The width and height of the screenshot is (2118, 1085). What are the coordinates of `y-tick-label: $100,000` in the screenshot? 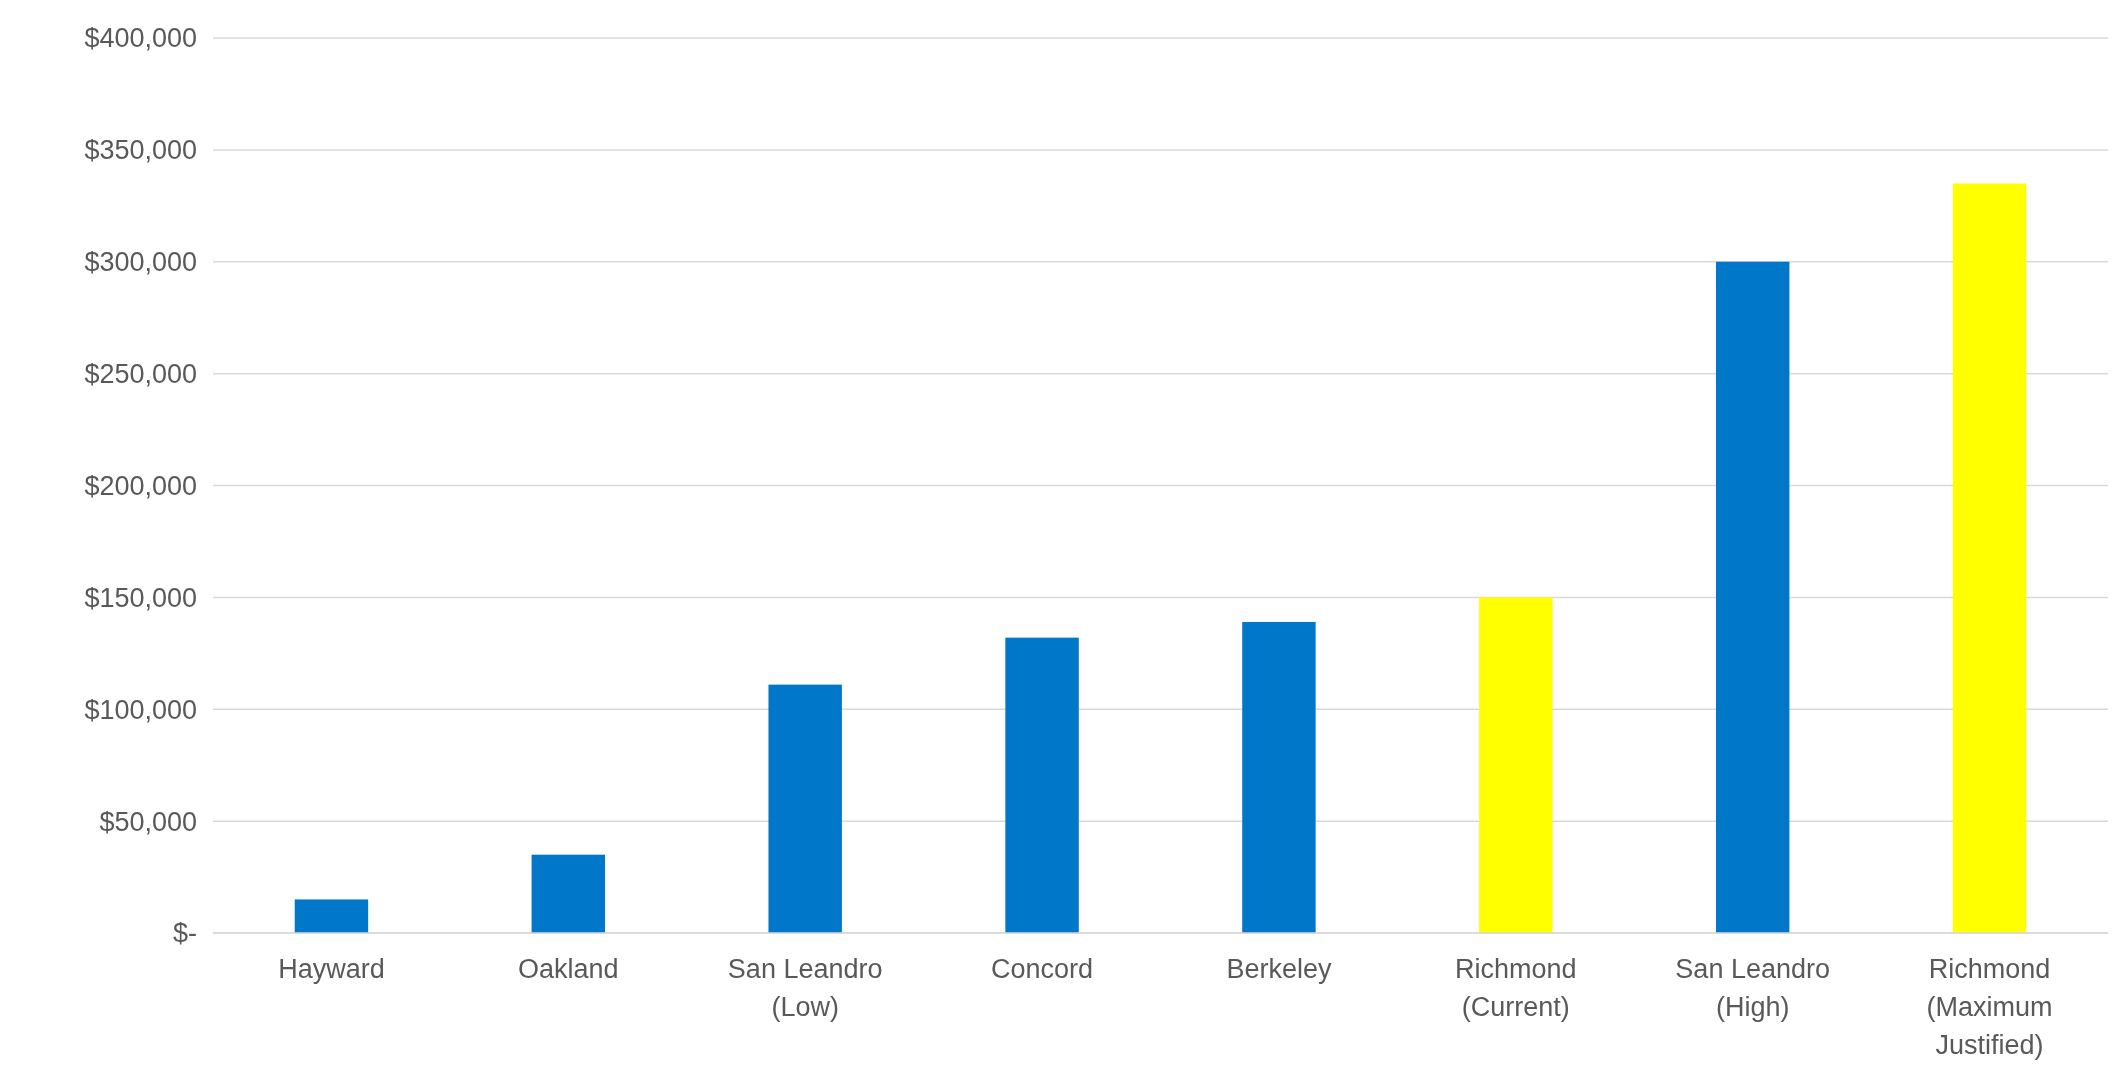 It's located at (140, 709).